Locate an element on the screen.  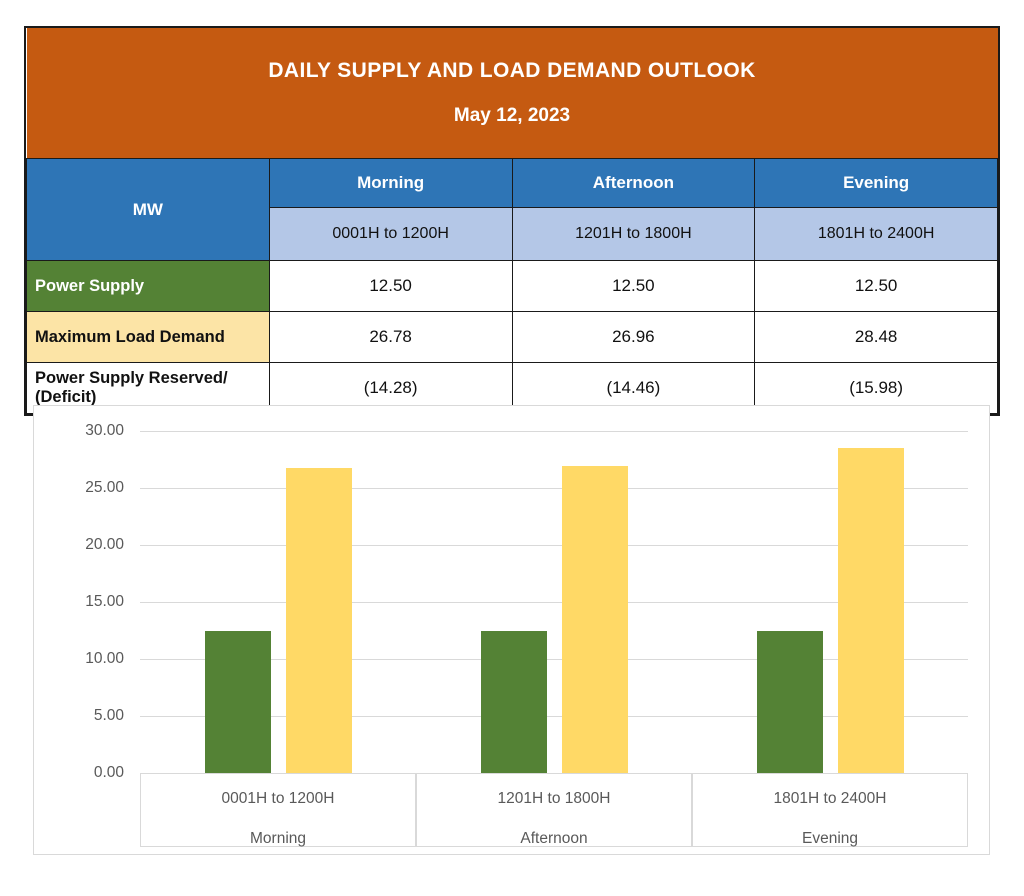
cell-max-load-evening: 28.48 is located at coordinates (876, 337).